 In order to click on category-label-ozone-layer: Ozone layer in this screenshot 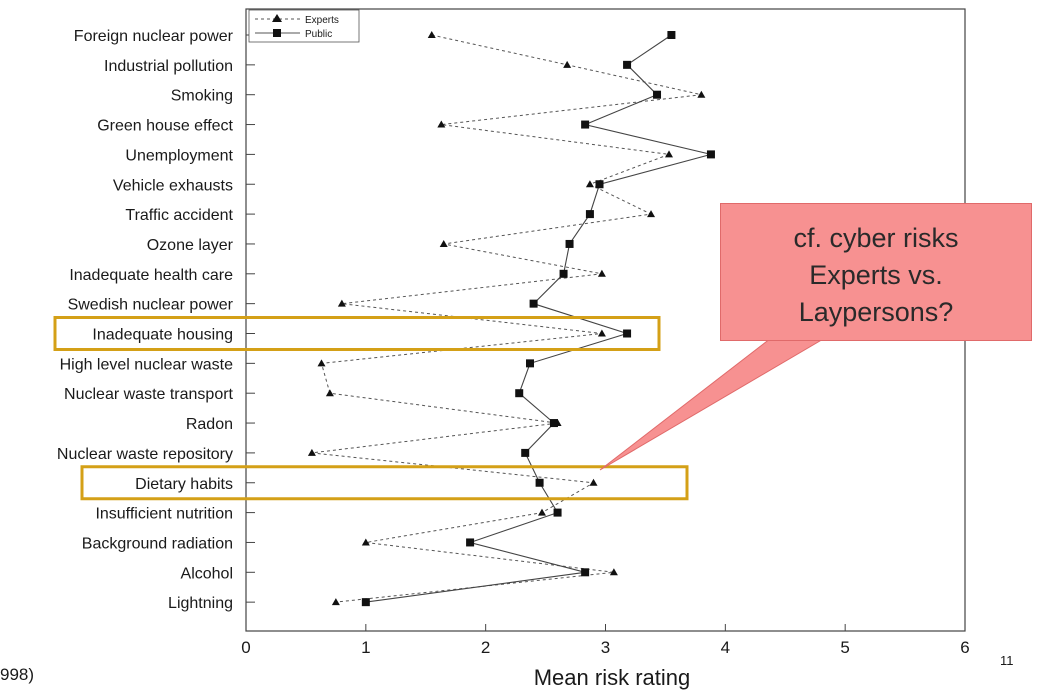, I will do `click(190, 245)`.